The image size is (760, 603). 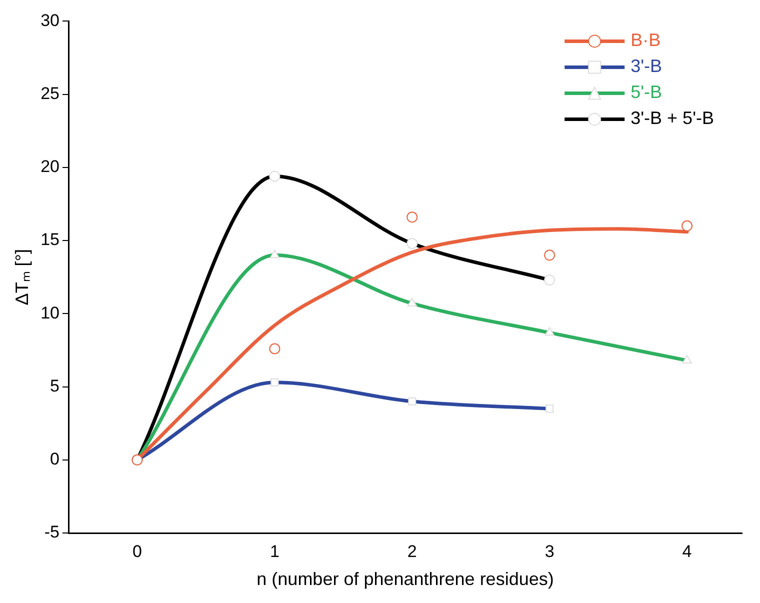 What do you see at coordinates (687, 551) in the screenshot?
I see `x-tick-label: 4` at bounding box center [687, 551].